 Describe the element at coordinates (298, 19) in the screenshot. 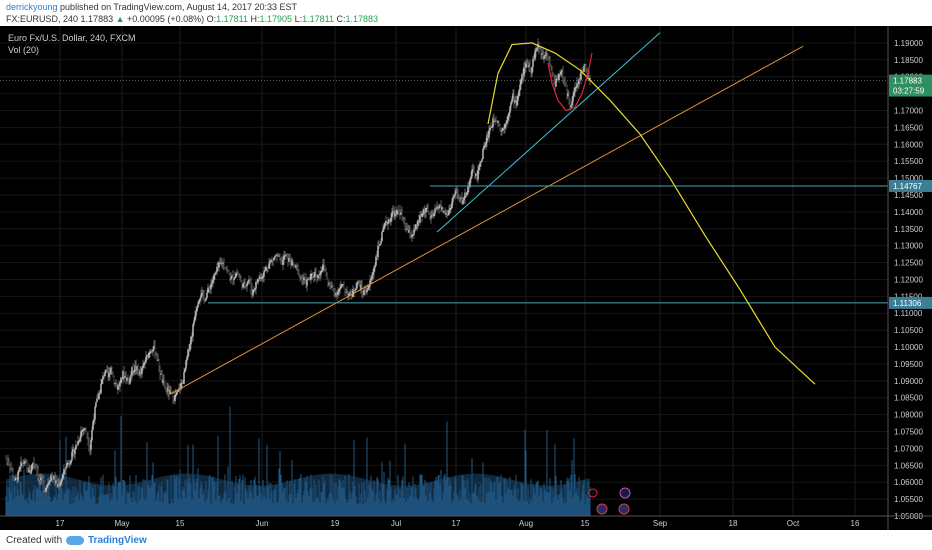

I see `low-label: L:` at that location.